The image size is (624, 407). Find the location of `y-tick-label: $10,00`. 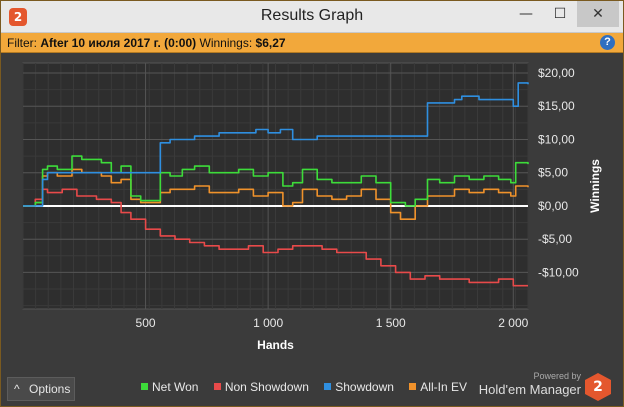

y-tick-label: $10,00 is located at coordinates (556, 139).